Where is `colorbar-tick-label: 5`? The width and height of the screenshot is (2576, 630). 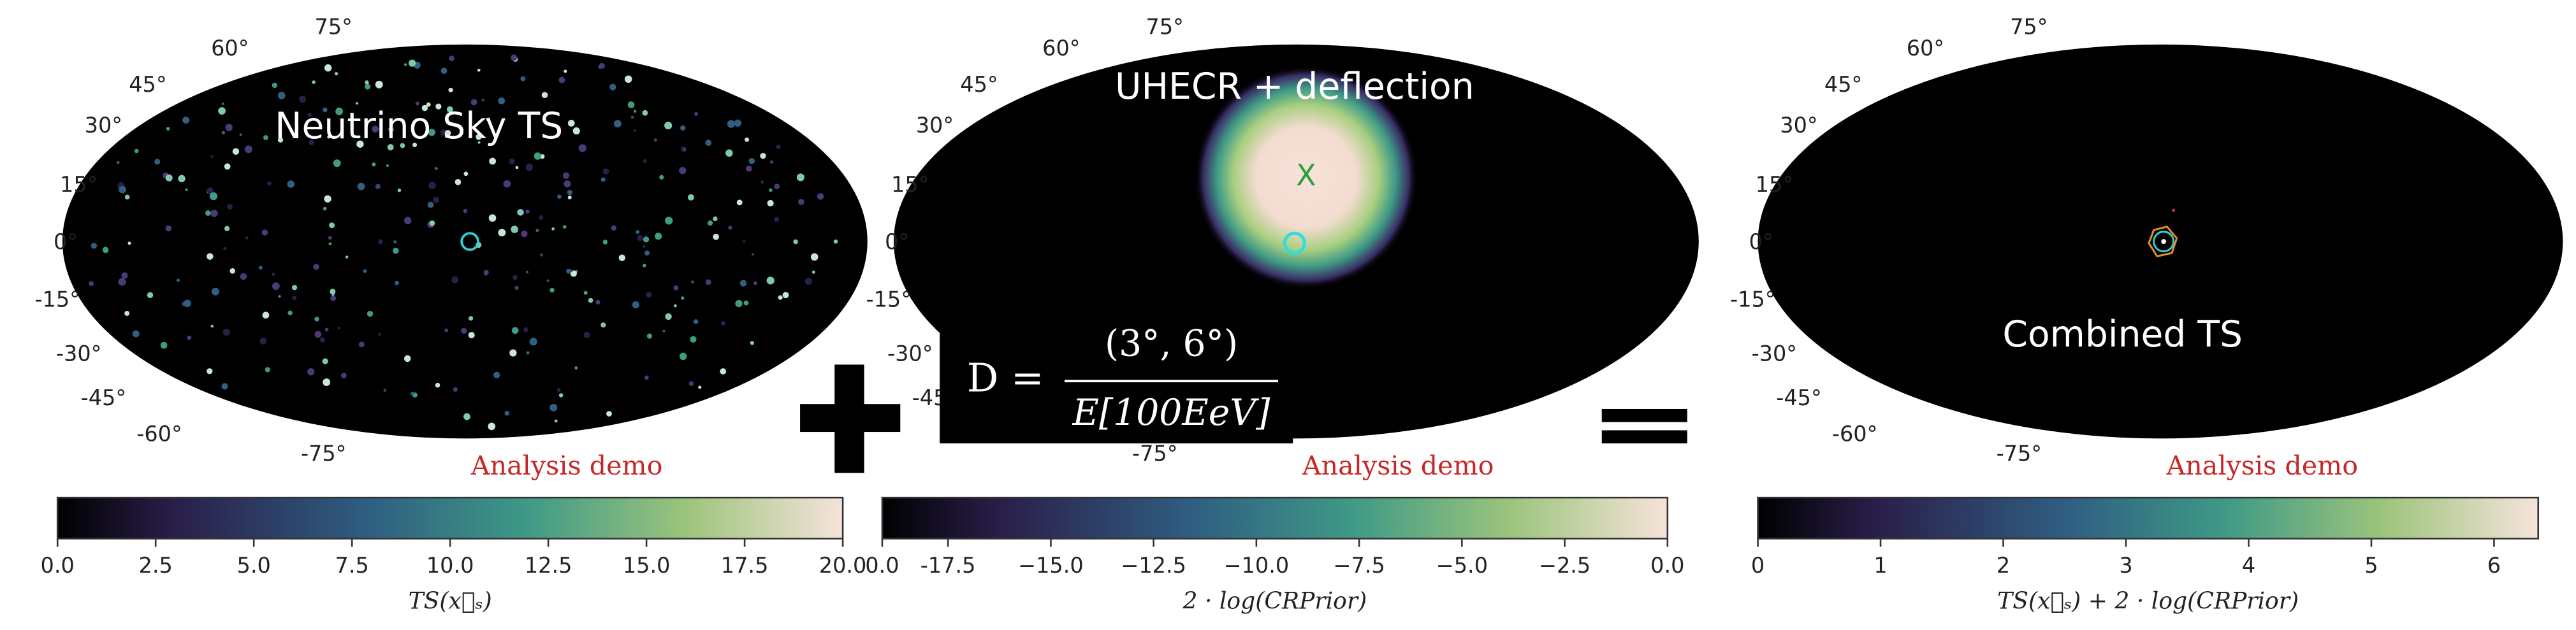
colorbar-tick-label: 5 is located at coordinates (2371, 565).